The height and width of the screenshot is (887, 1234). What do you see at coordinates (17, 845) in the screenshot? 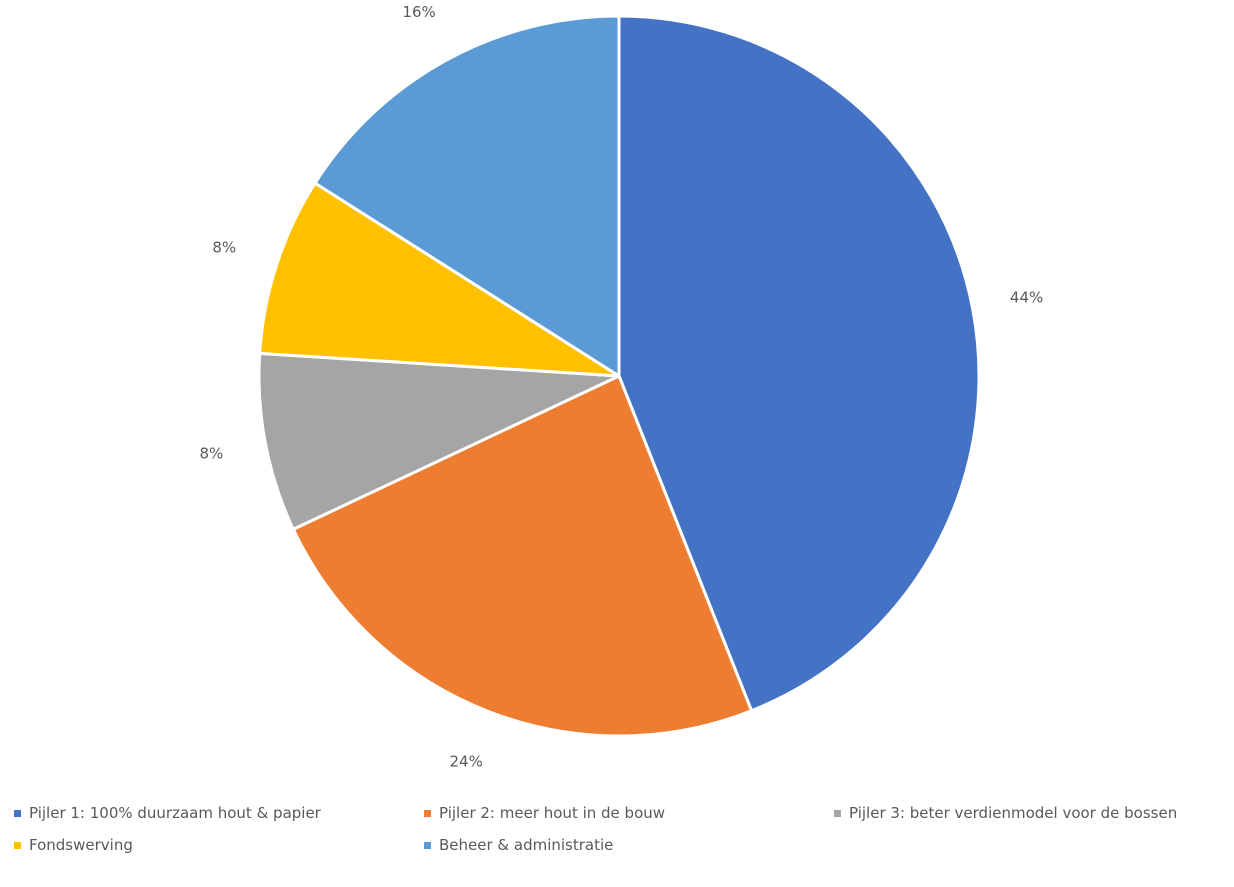
I see `legend-swatch-fondswerving` at bounding box center [17, 845].